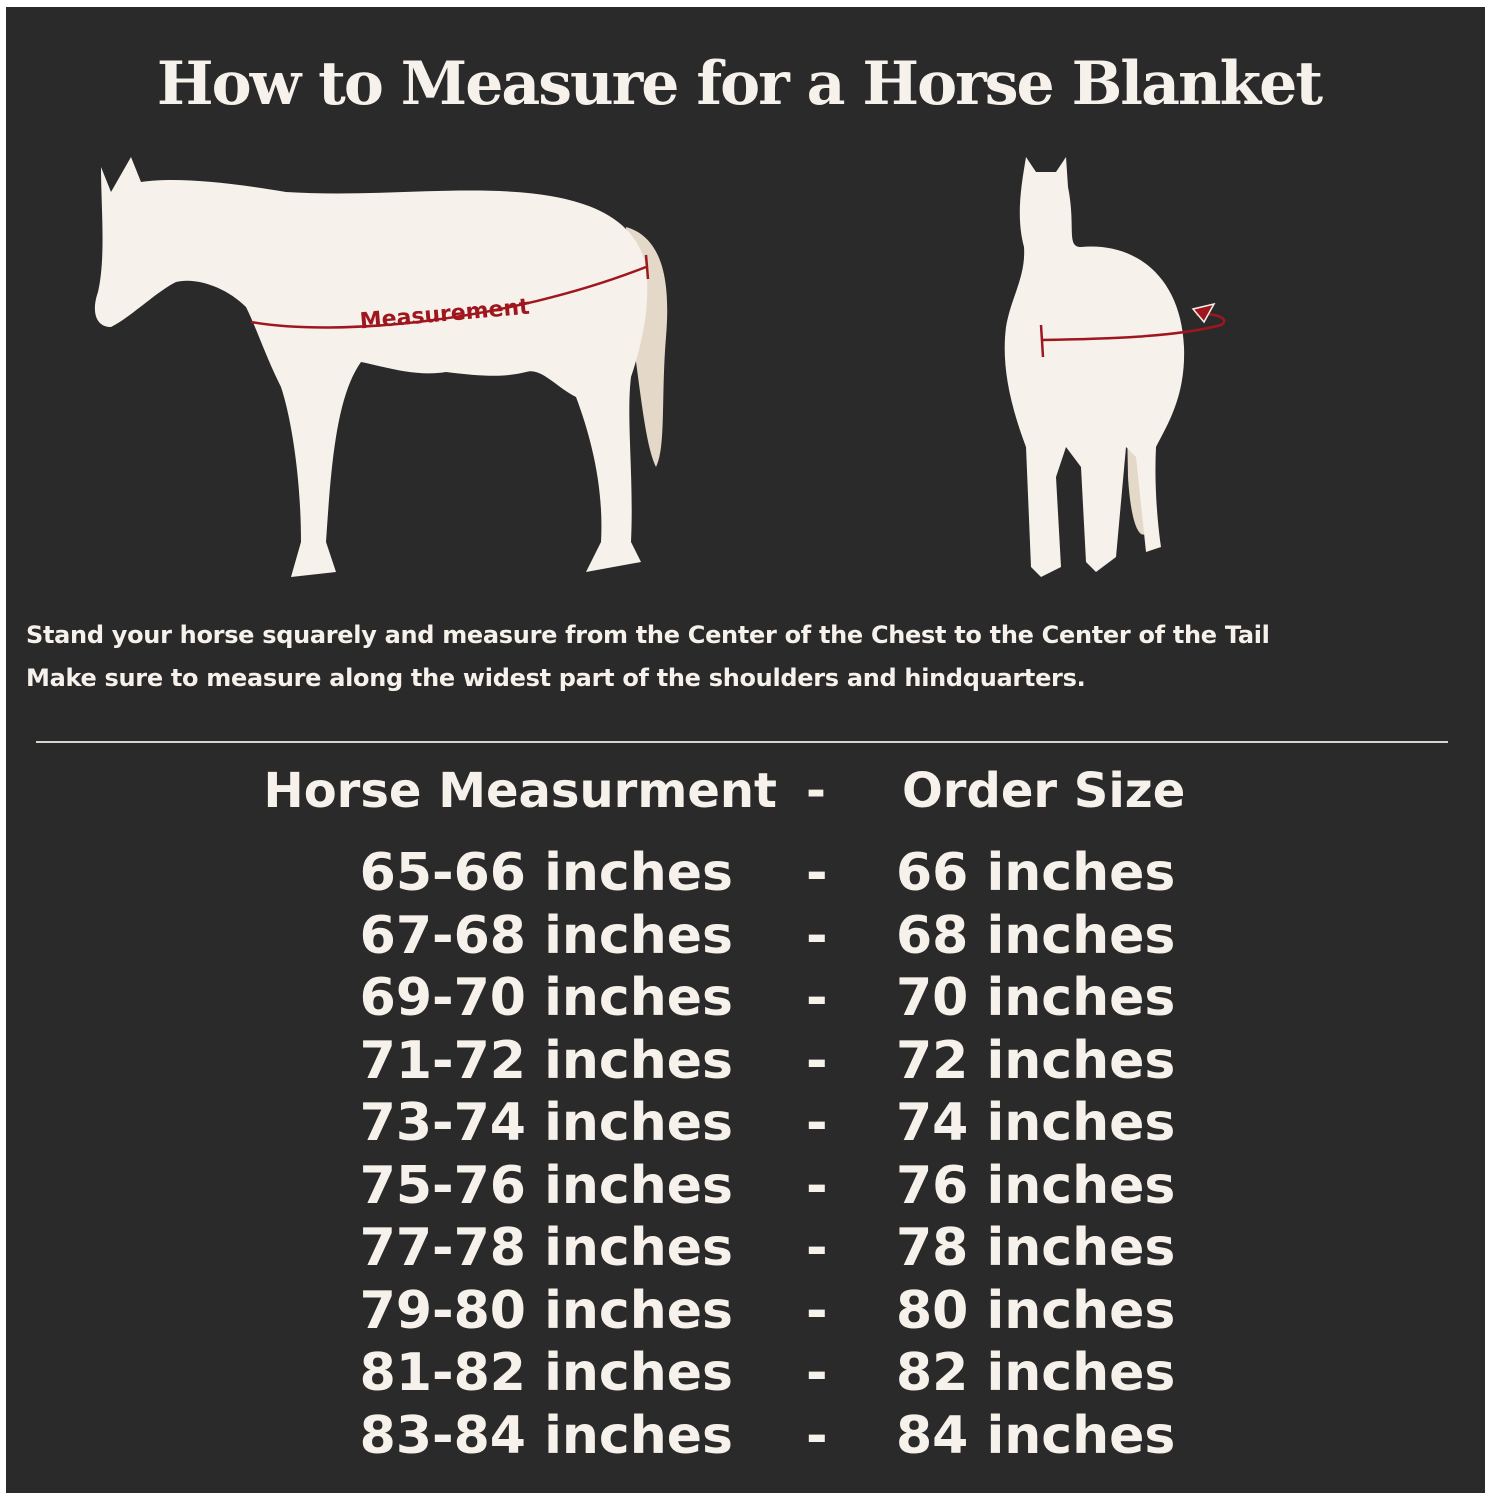  Describe the element at coordinates (745, 1312) in the screenshot. I see `table-row: 79-80 inches - 80 inches` at that location.